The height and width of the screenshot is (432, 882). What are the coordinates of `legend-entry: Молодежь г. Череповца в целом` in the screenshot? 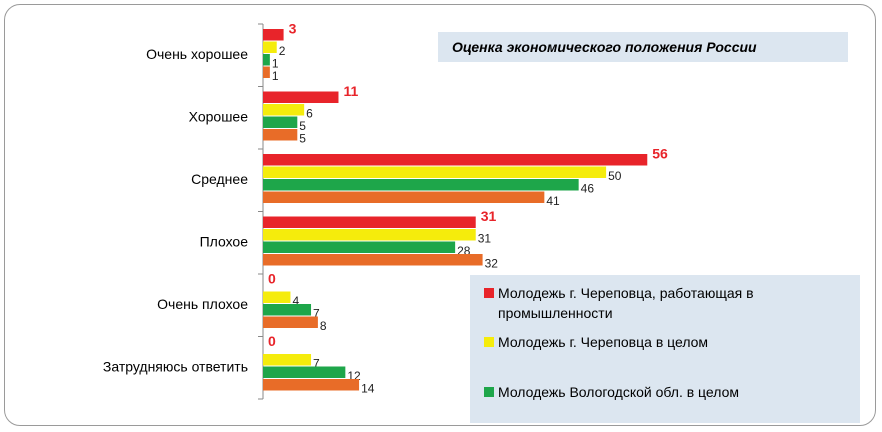 It's located at (671, 342).